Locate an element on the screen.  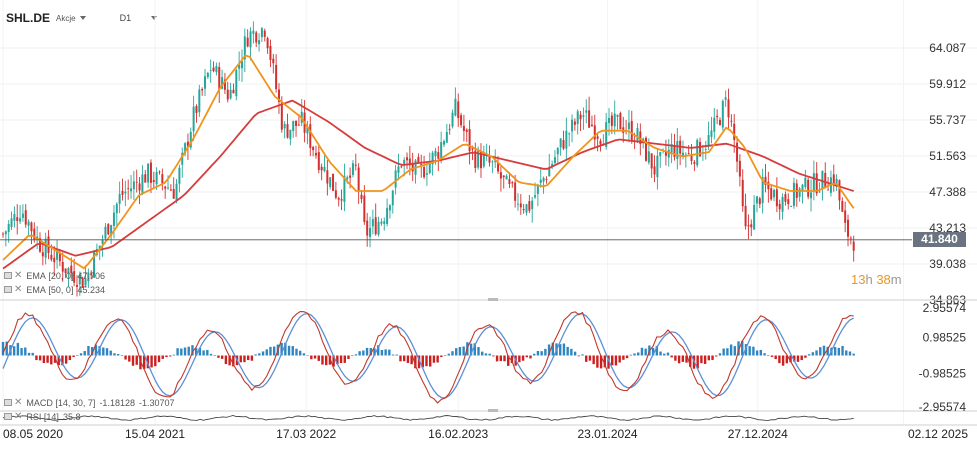
legend-rsi-name: RSI is located at coordinates (34, 416).